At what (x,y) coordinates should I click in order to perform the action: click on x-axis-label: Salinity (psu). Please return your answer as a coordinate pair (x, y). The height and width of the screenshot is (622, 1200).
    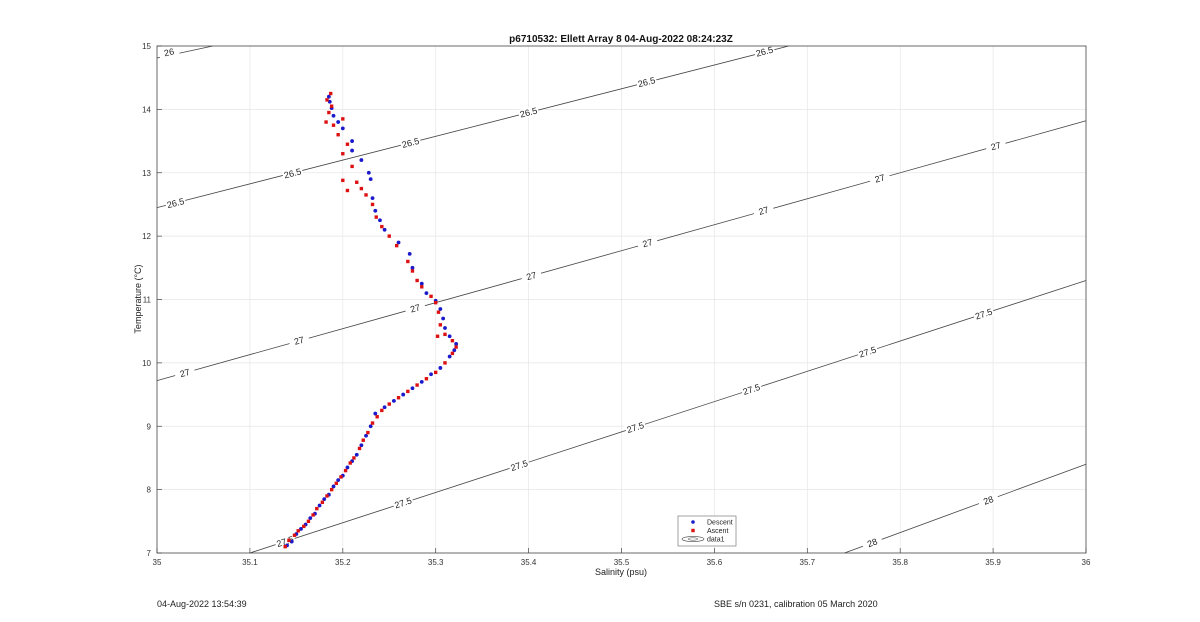
    Looking at the image, I should click on (621, 572).